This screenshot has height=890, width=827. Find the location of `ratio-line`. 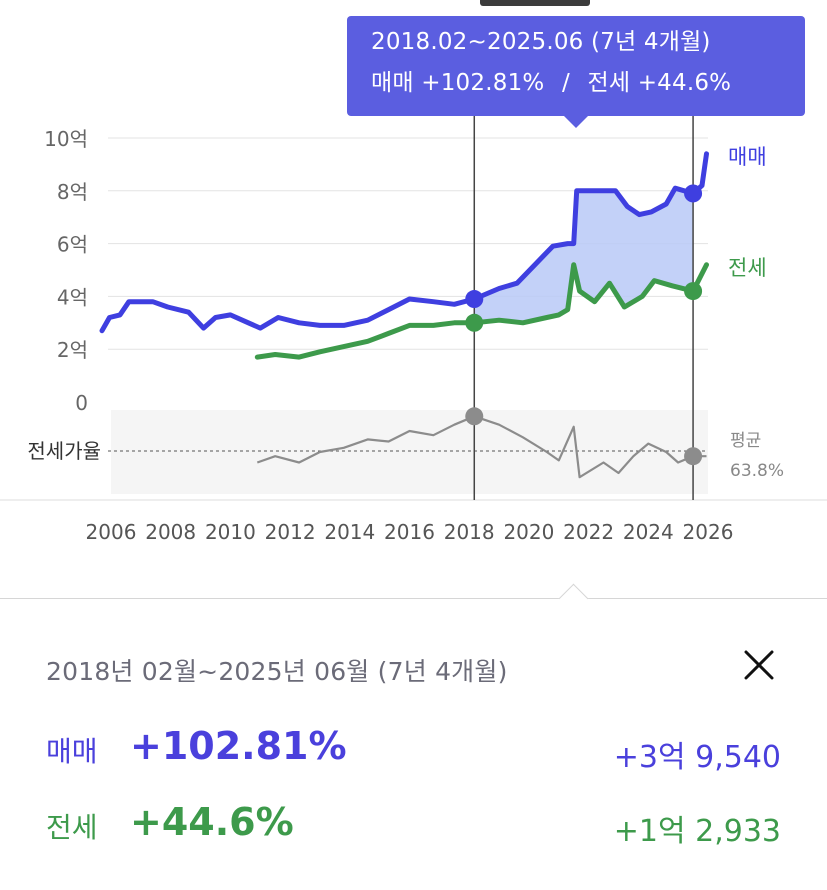

ratio-line is located at coordinates (481, 447).